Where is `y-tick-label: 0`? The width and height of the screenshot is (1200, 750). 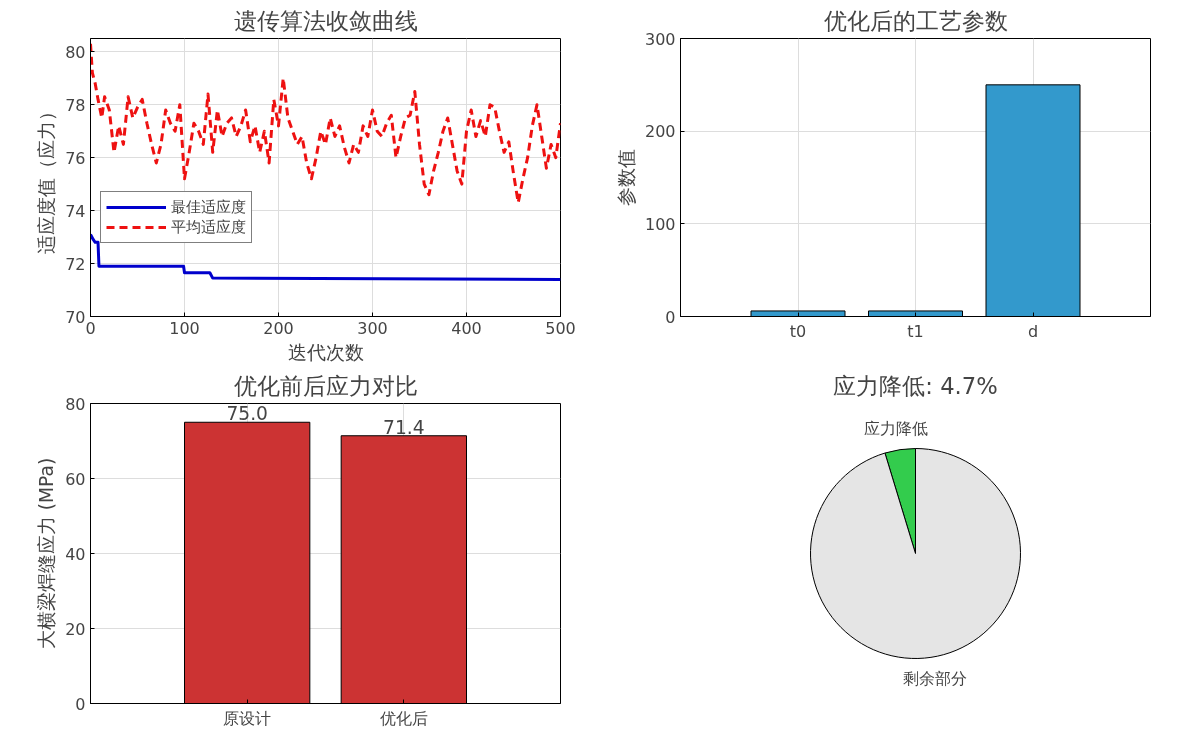 y-tick-label: 0 is located at coordinates (80, 704).